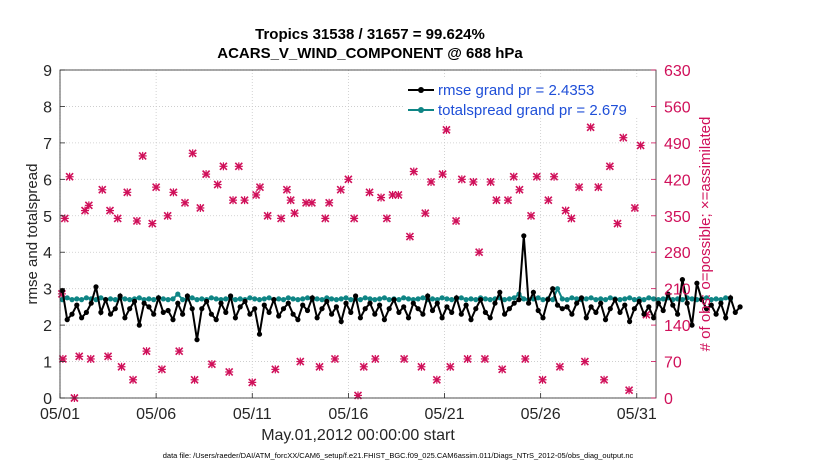 This screenshot has width=830, height=470. I want to click on y-axis-right: 0 70 140 210 280 350 420 490 560 630, so click(671, 235).